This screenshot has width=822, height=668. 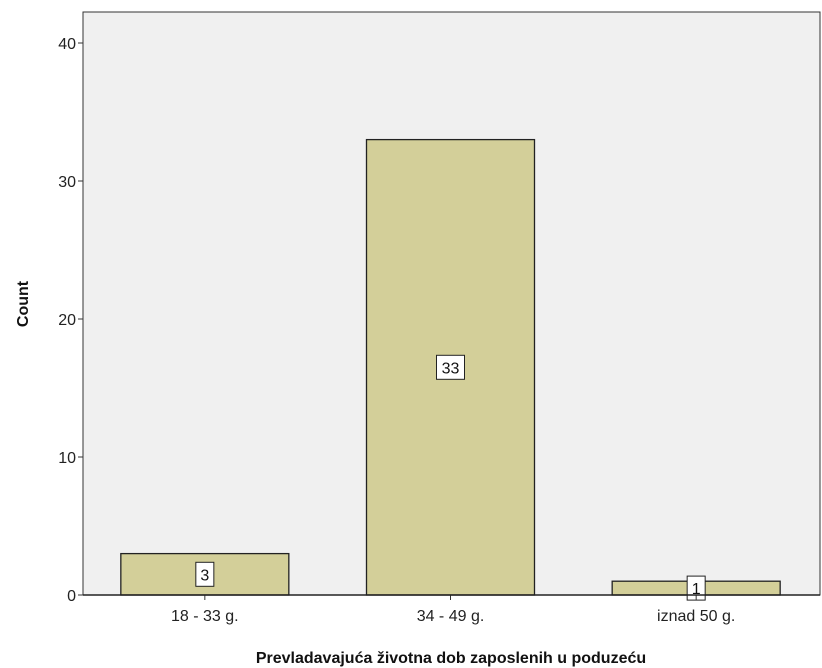 What do you see at coordinates (67, 182) in the screenshot?
I see `y-tick-label: 30` at bounding box center [67, 182].